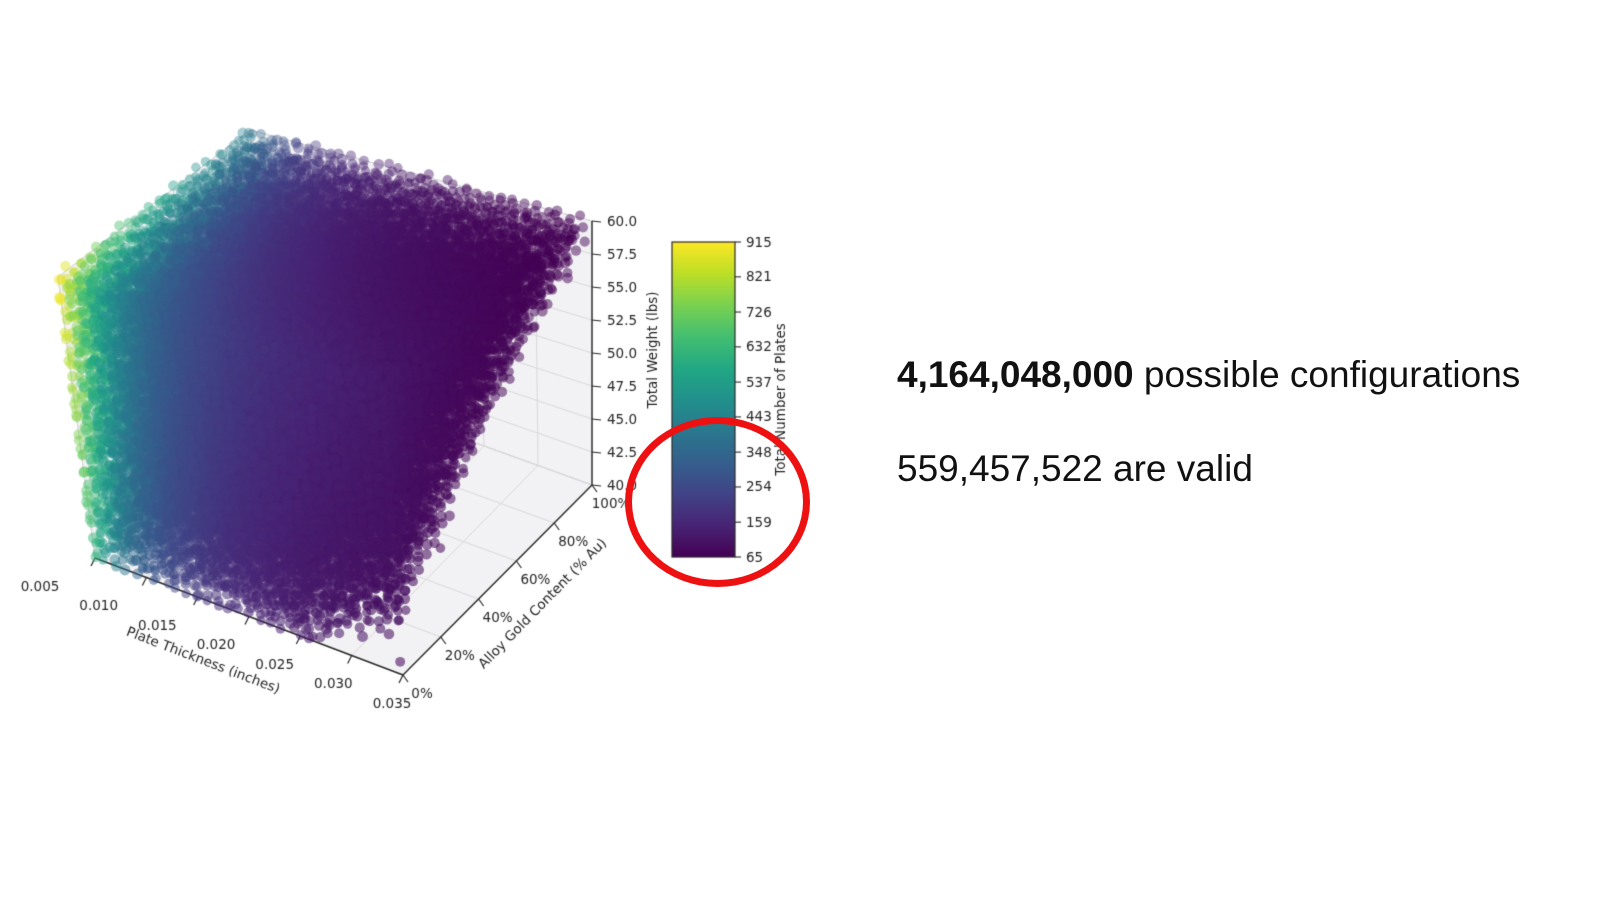 This screenshot has width=1600, height=900. What do you see at coordinates (1075, 468) in the screenshot?
I see `valid-configurations-line: 559,457,522 are valid` at bounding box center [1075, 468].